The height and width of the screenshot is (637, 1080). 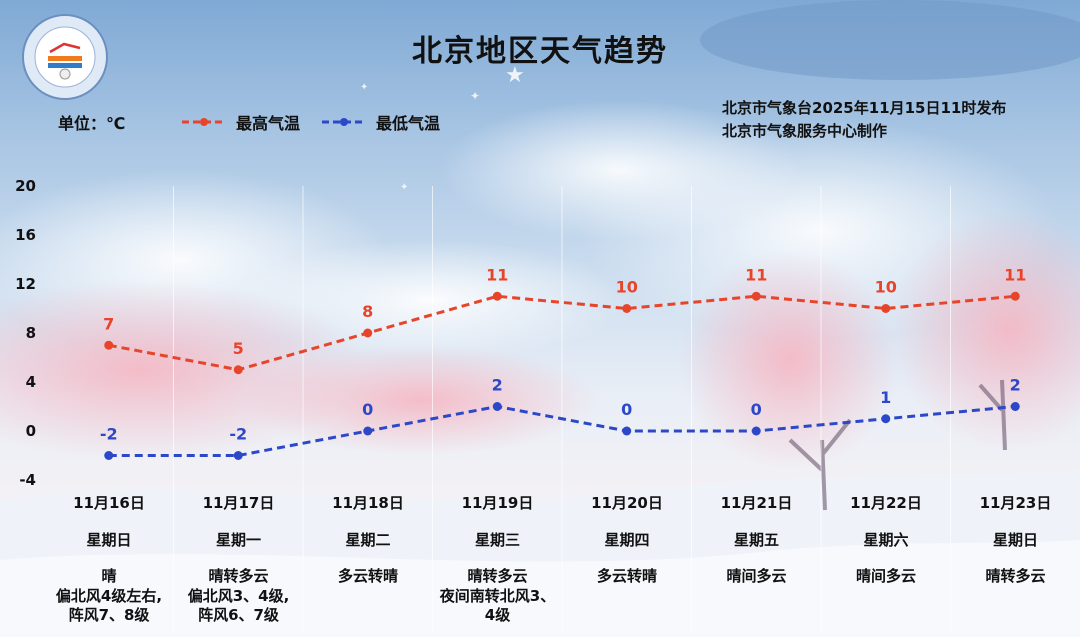 What do you see at coordinates (886, 503) in the screenshot?
I see `x-tick-label: 11月22日` at bounding box center [886, 503].